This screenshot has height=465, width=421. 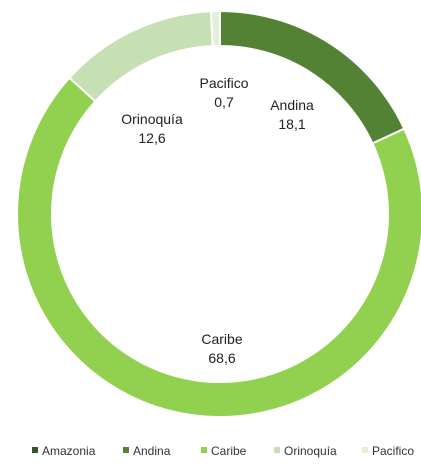 I want to click on slice-label-name: Pacifico, so click(x=223, y=83).